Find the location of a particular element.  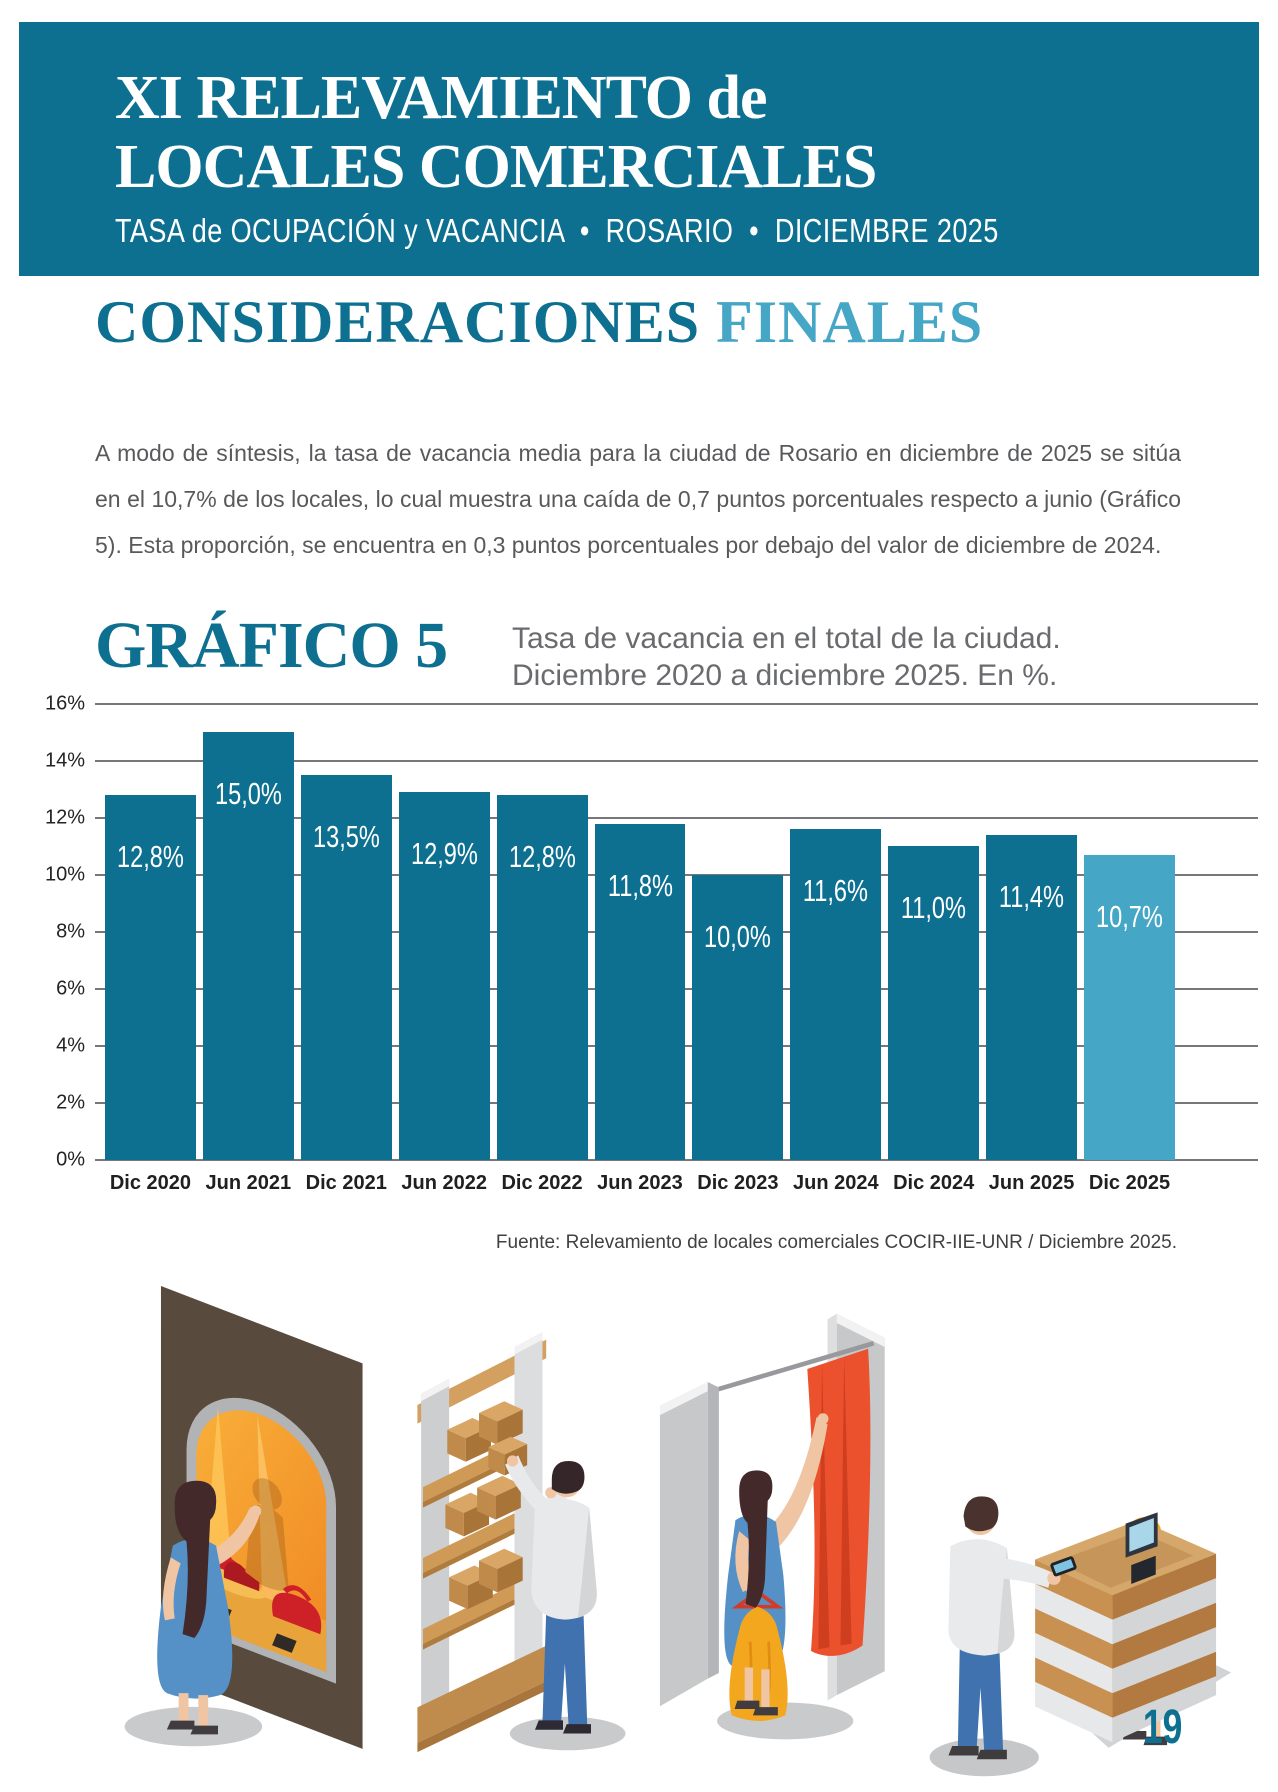

x-axis-label: Dic 2022 is located at coordinates (542, 1183).